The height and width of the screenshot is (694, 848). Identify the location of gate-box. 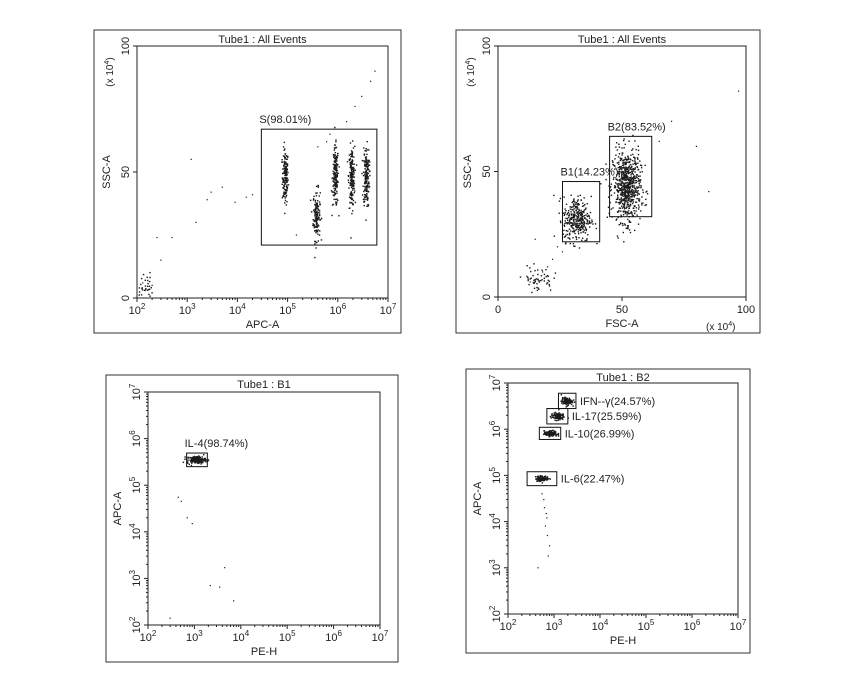
(550, 433).